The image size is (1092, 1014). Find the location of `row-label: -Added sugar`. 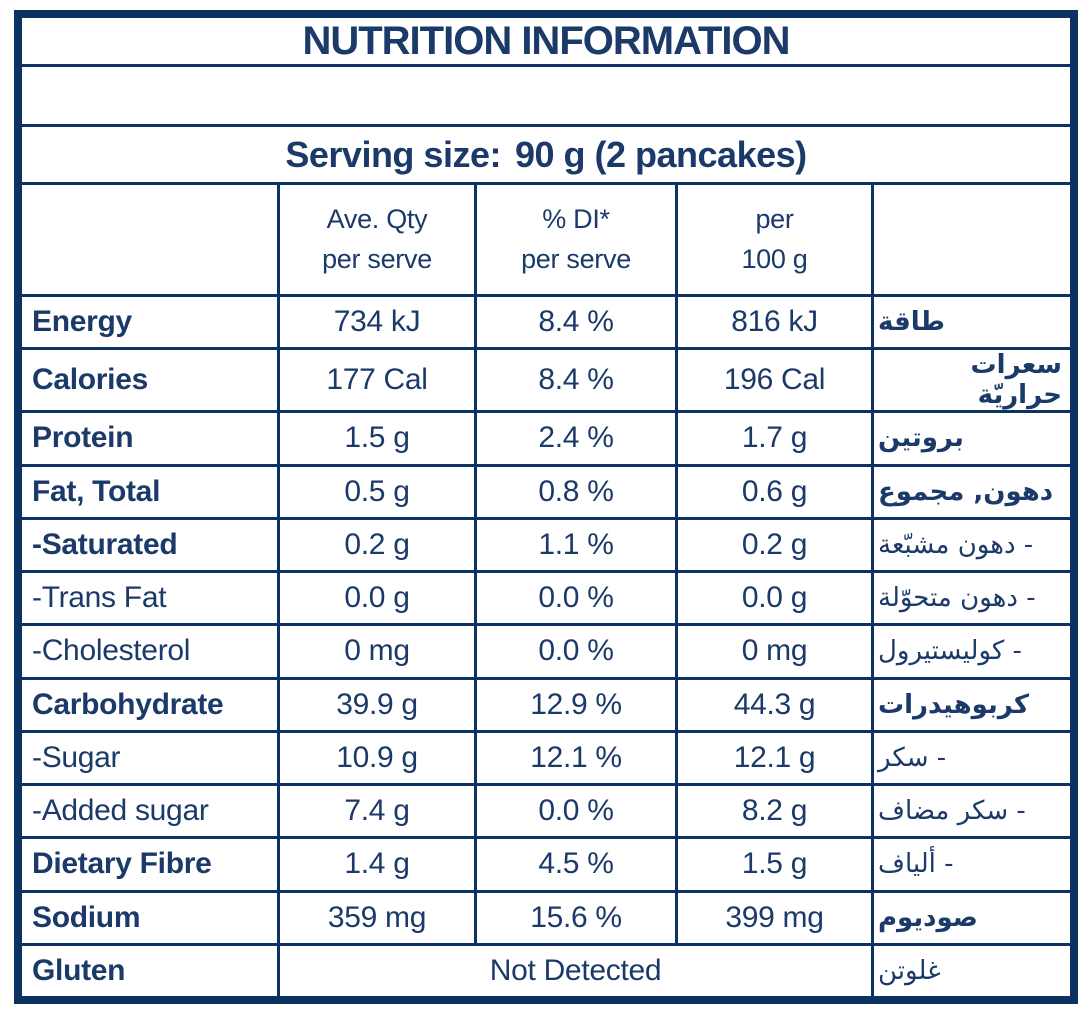

row-label: -Added sugar is located at coordinates (120, 811).